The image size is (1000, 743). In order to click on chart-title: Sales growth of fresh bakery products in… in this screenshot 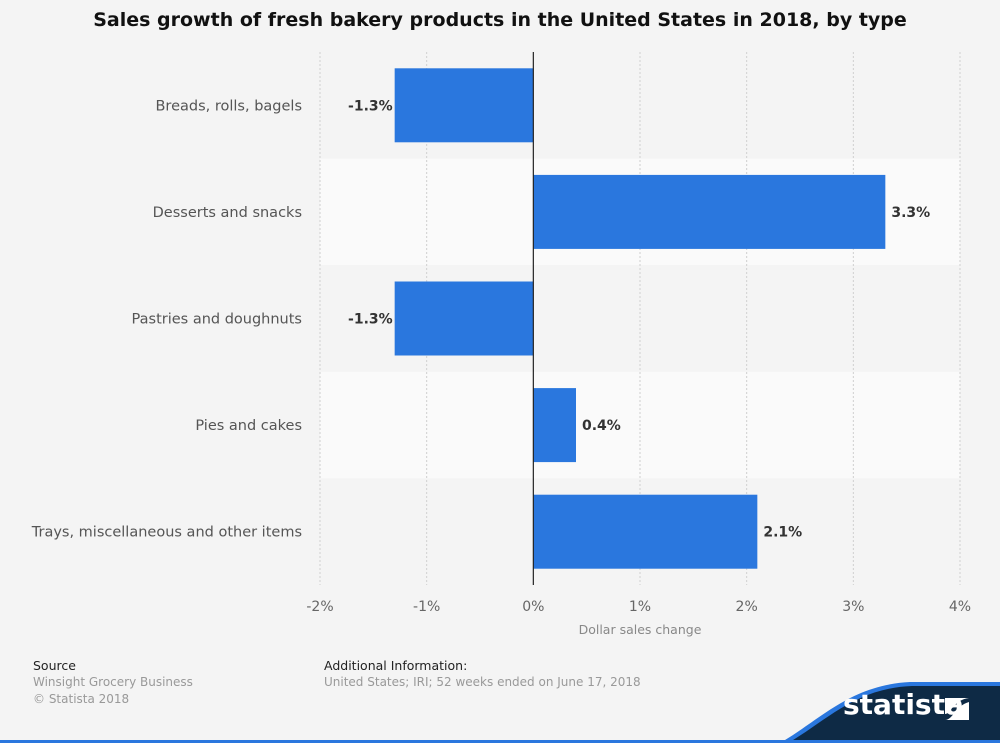, I will do `click(500, 20)`.